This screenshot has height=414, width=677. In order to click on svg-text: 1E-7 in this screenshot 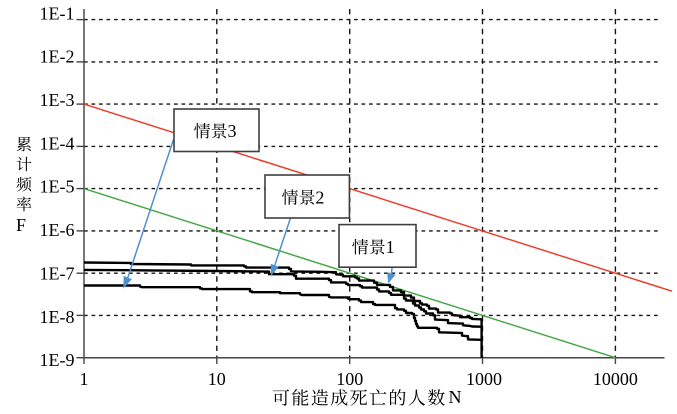, I will do `click(57, 273)`.